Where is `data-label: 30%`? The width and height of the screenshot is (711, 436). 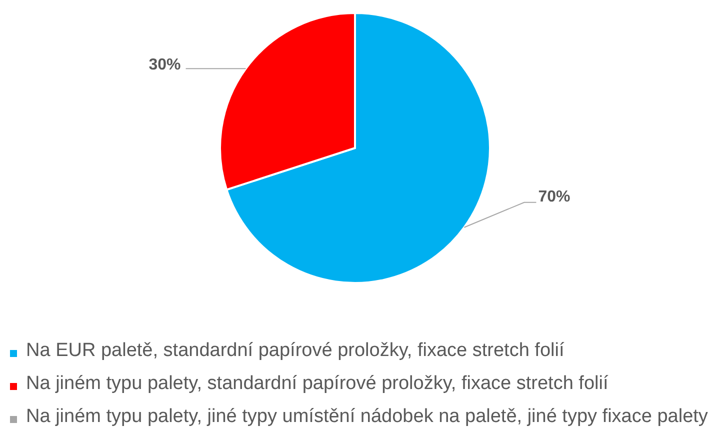 data-label: 30% is located at coordinates (164, 65).